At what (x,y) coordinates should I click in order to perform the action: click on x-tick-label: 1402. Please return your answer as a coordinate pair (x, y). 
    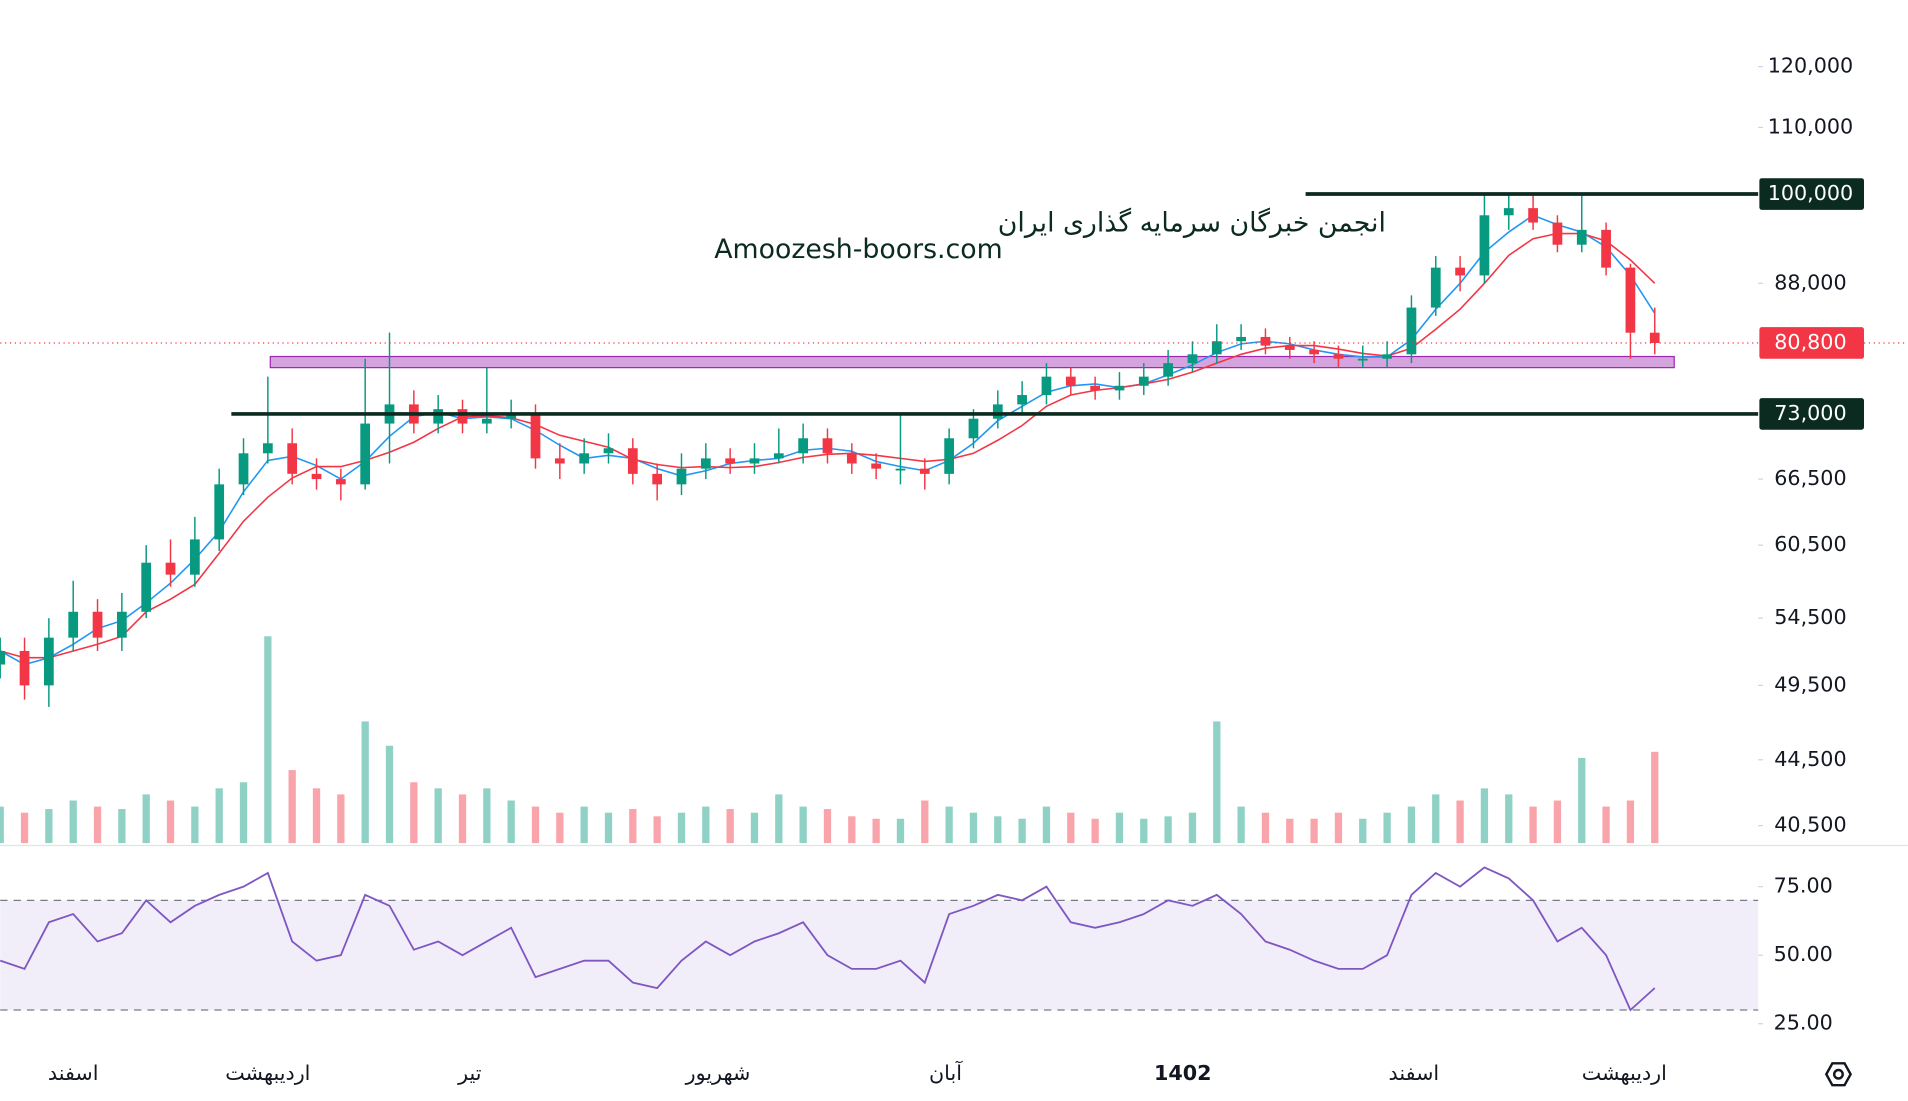
    Looking at the image, I should click on (1183, 1073).